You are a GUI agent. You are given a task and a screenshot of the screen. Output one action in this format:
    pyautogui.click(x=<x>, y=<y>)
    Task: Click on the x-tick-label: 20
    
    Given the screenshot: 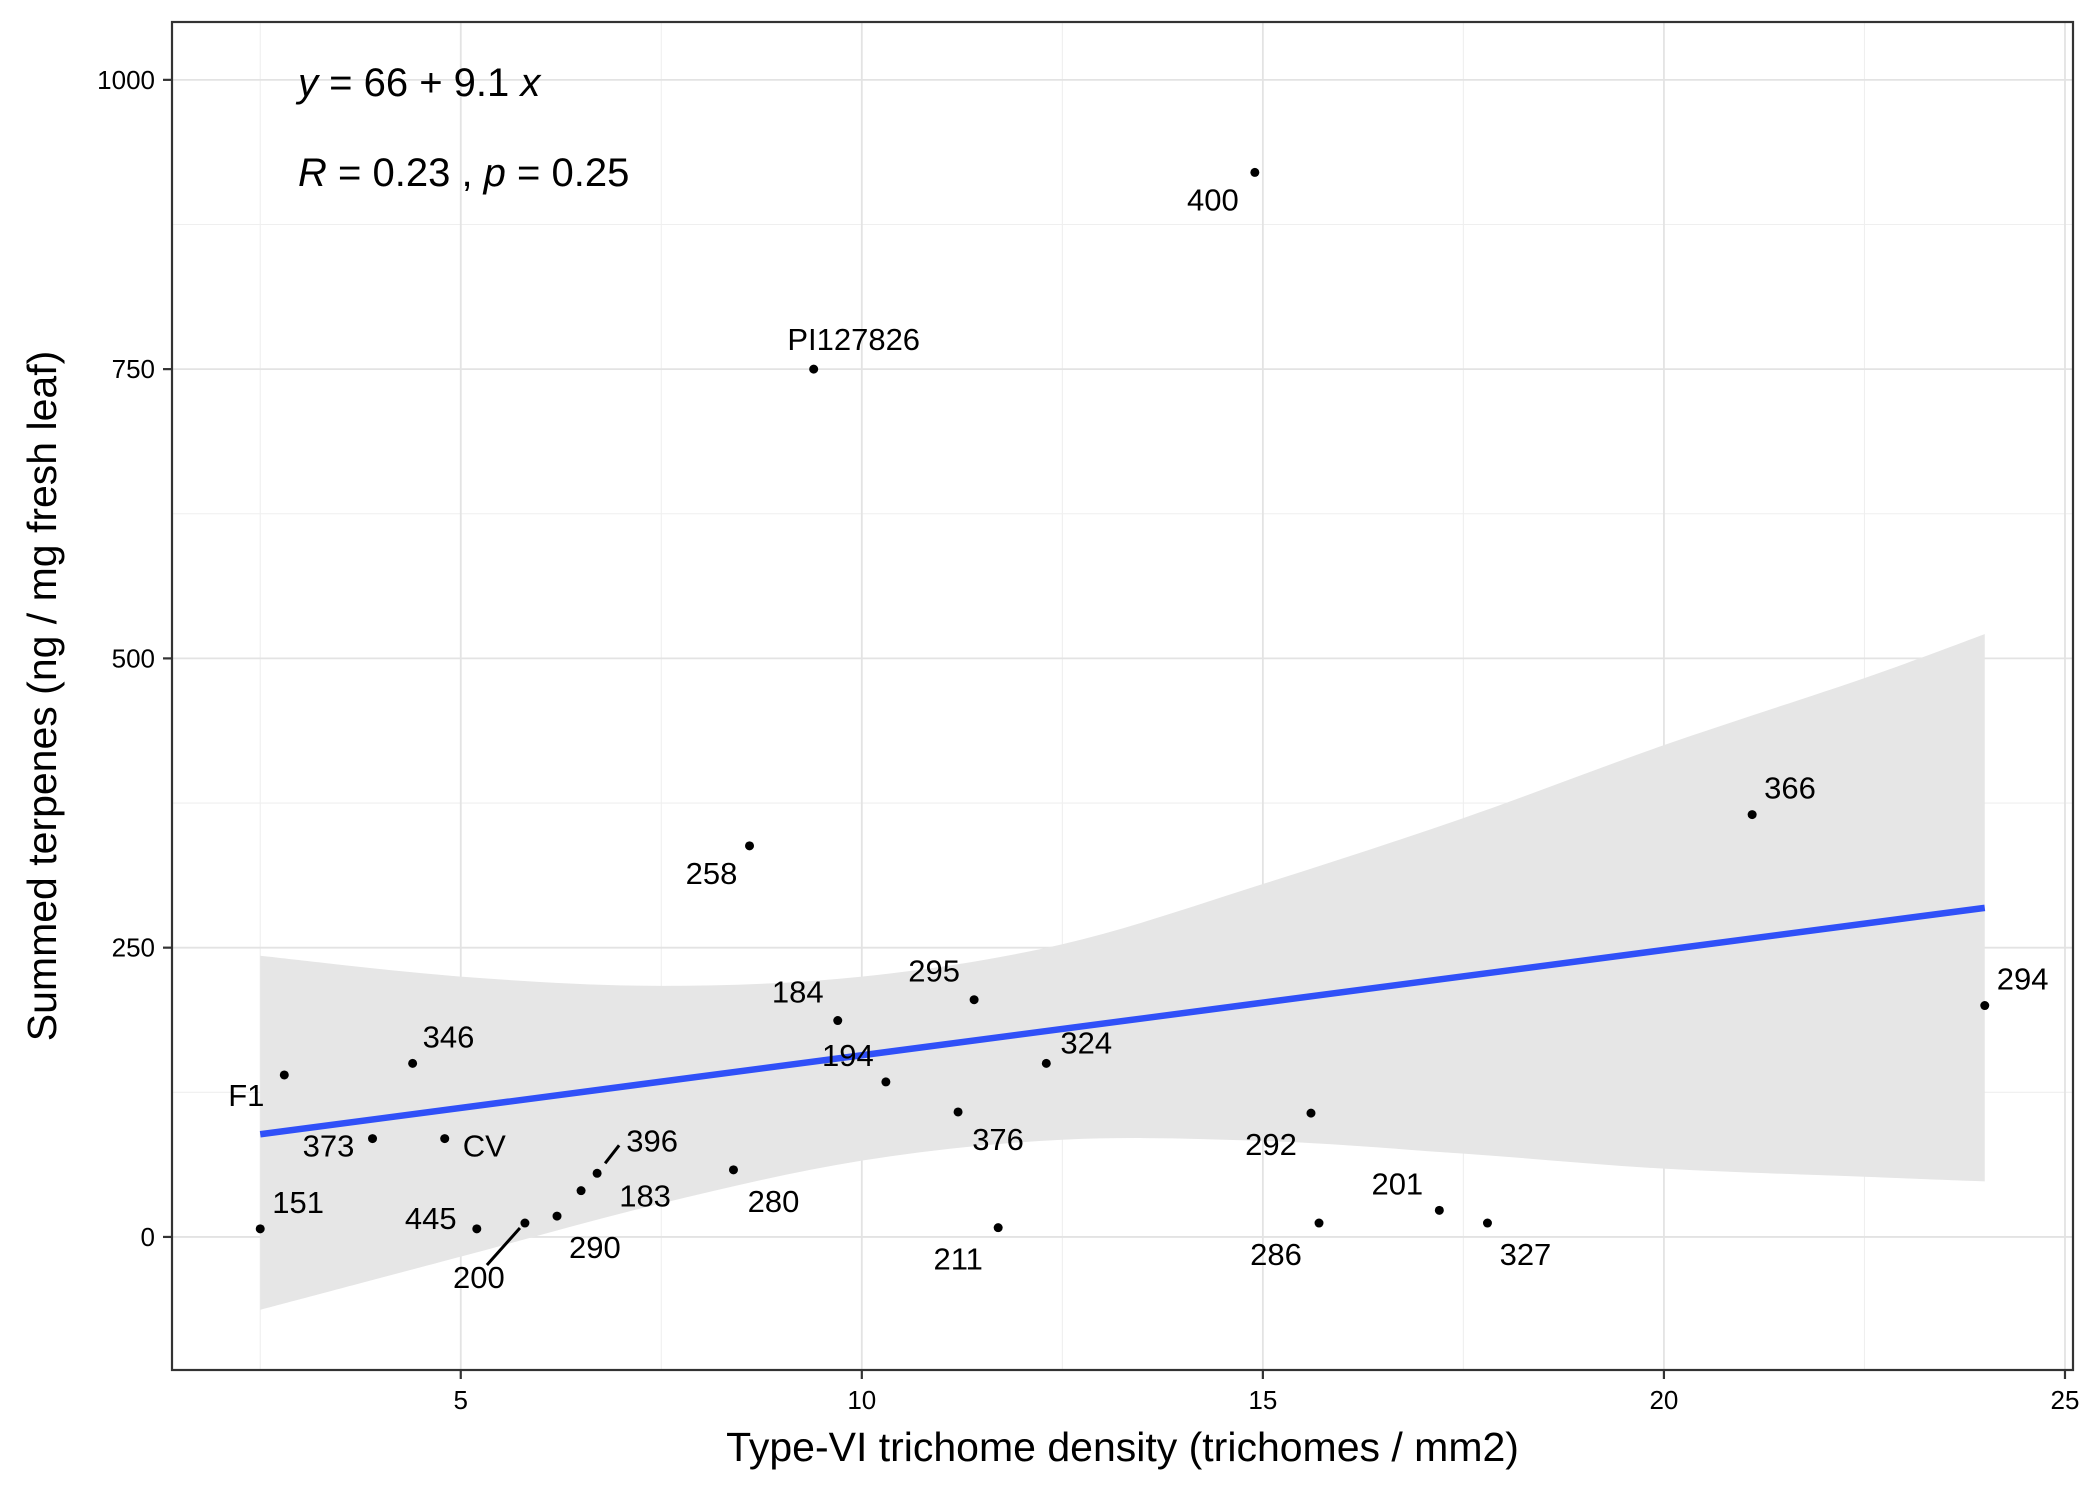 What is the action you would take?
    pyautogui.click(x=1663, y=1400)
    